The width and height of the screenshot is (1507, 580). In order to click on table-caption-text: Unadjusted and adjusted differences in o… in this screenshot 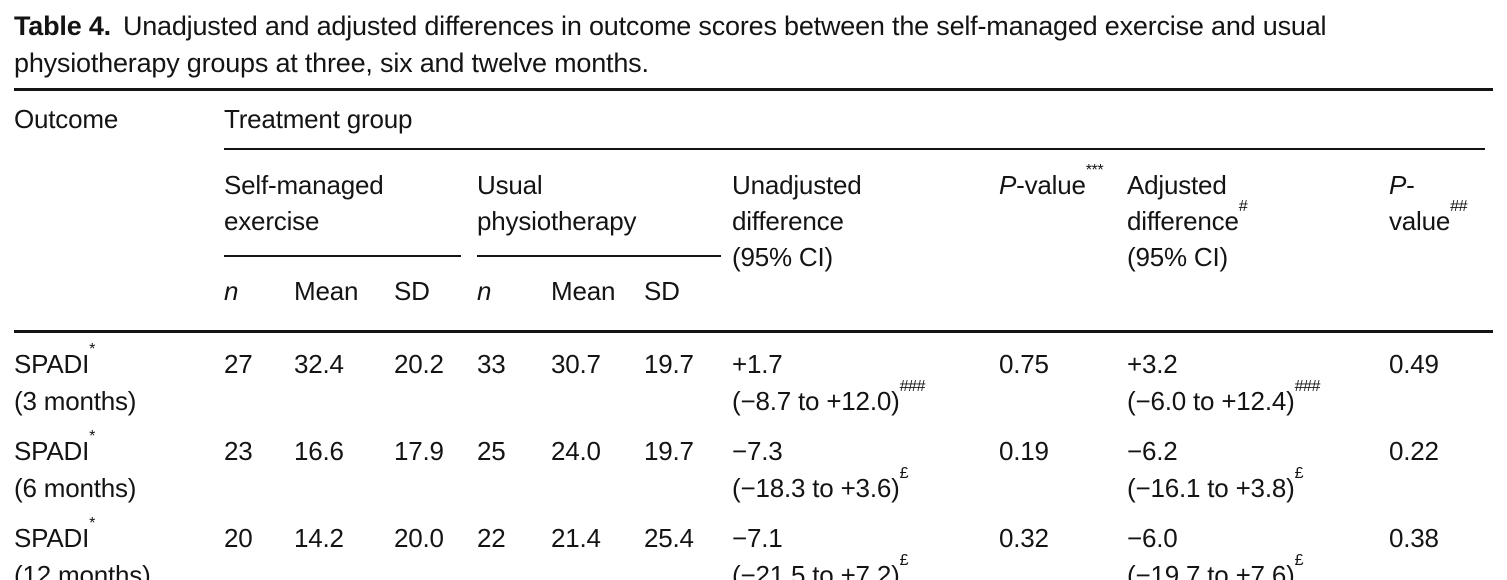, I will do `click(670, 44)`.